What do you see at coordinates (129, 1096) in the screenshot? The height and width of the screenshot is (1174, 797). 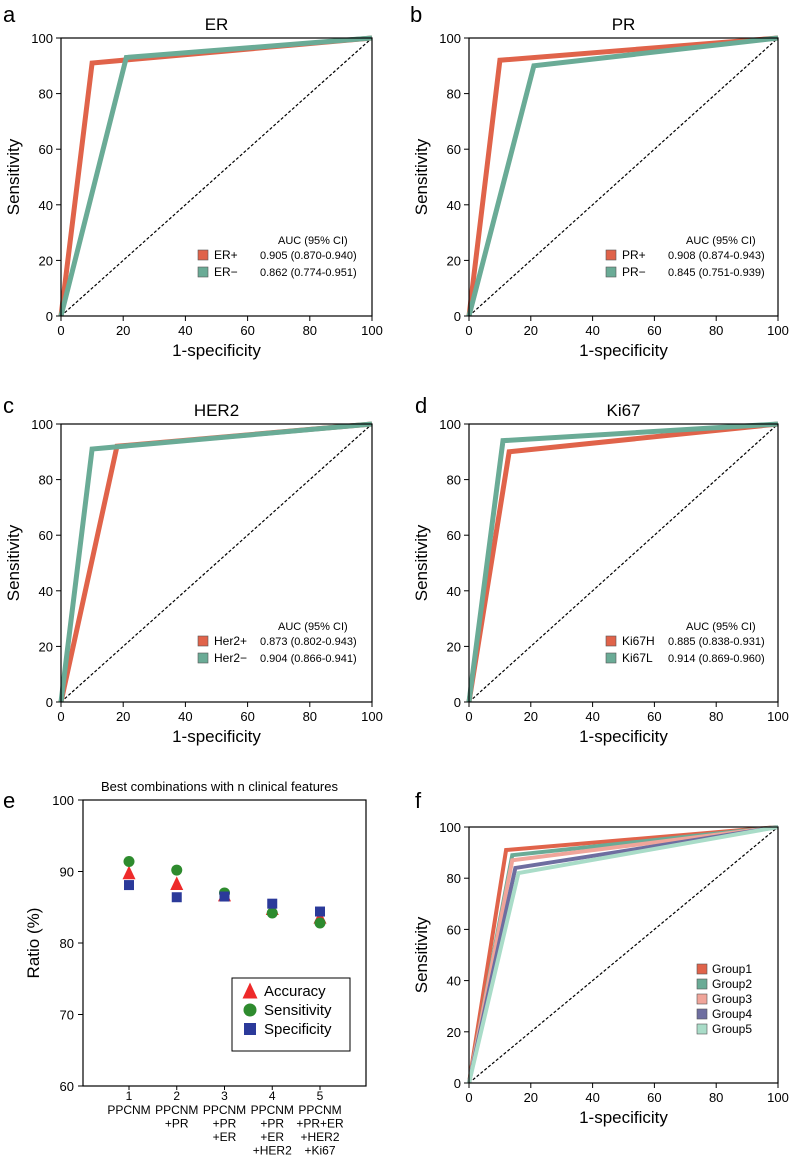 I see `x-tick-label: 1` at bounding box center [129, 1096].